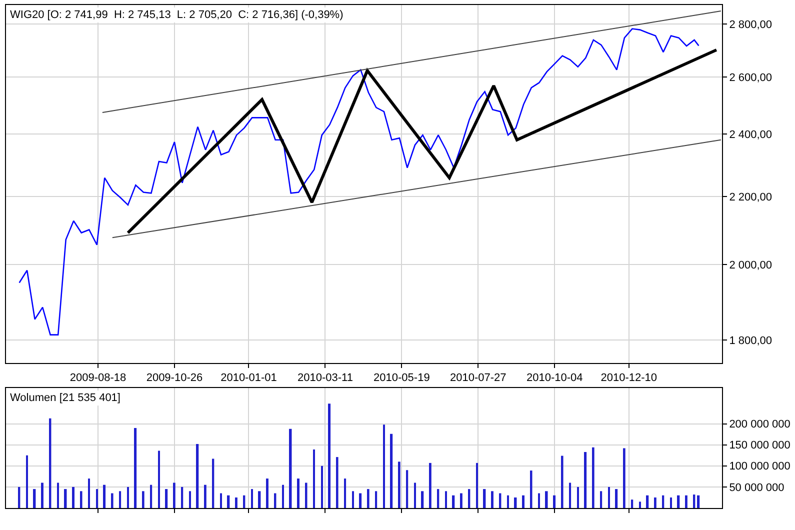  Describe the element at coordinates (750, 78) in the screenshot. I see `y-tick-label: 2 600,00` at that location.